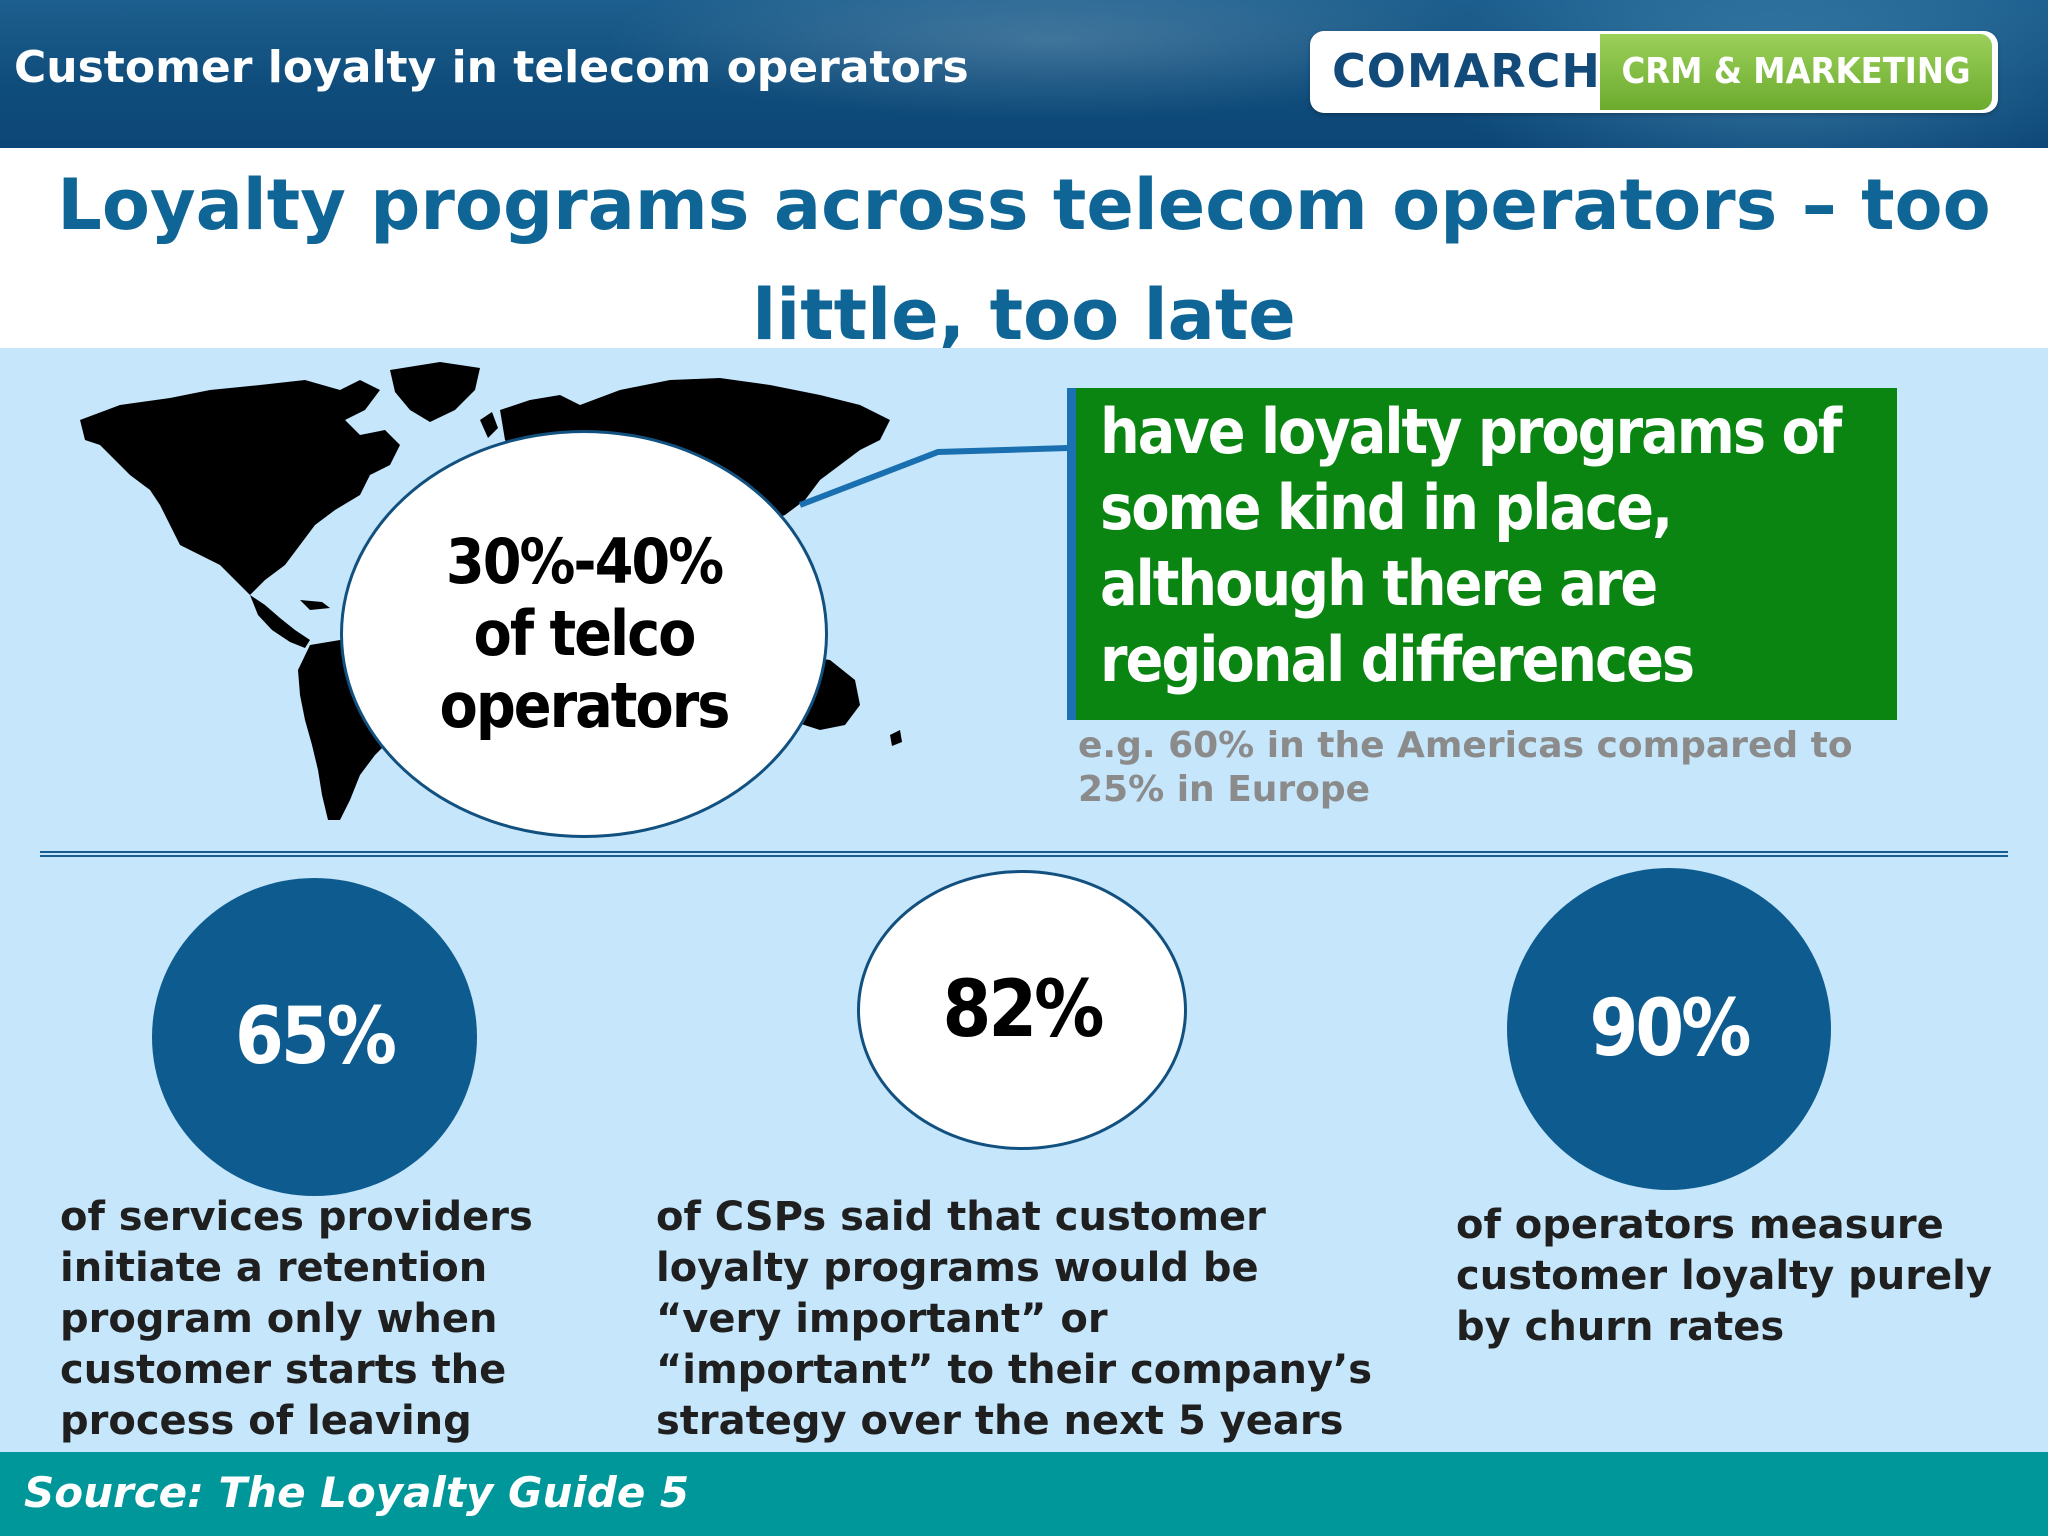  What do you see at coordinates (1024, 854) in the screenshot?
I see `section-divider` at bounding box center [1024, 854].